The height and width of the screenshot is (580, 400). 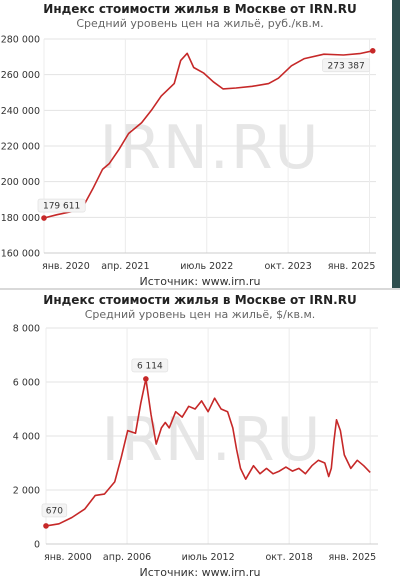 What do you see at coordinates (26, 383) in the screenshot?
I see `y-tick-label: 6 000` at bounding box center [26, 383].